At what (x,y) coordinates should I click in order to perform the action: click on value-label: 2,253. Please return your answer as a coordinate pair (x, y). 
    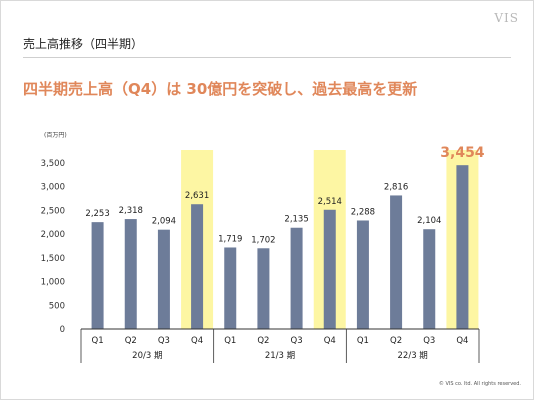
    Looking at the image, I should click on (97, 214).